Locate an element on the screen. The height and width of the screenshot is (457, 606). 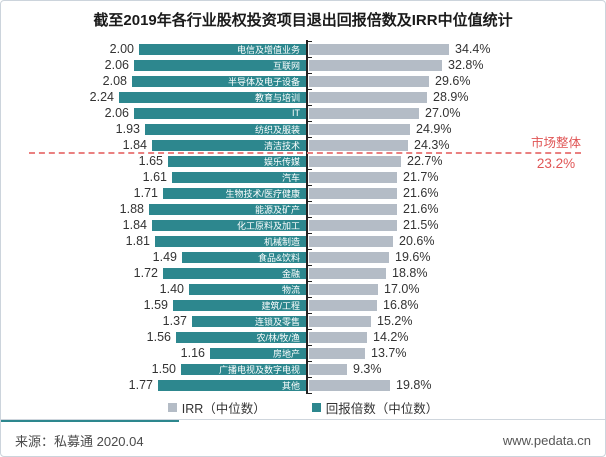
multiple-bar: IT is located at coordinates (220, 113).